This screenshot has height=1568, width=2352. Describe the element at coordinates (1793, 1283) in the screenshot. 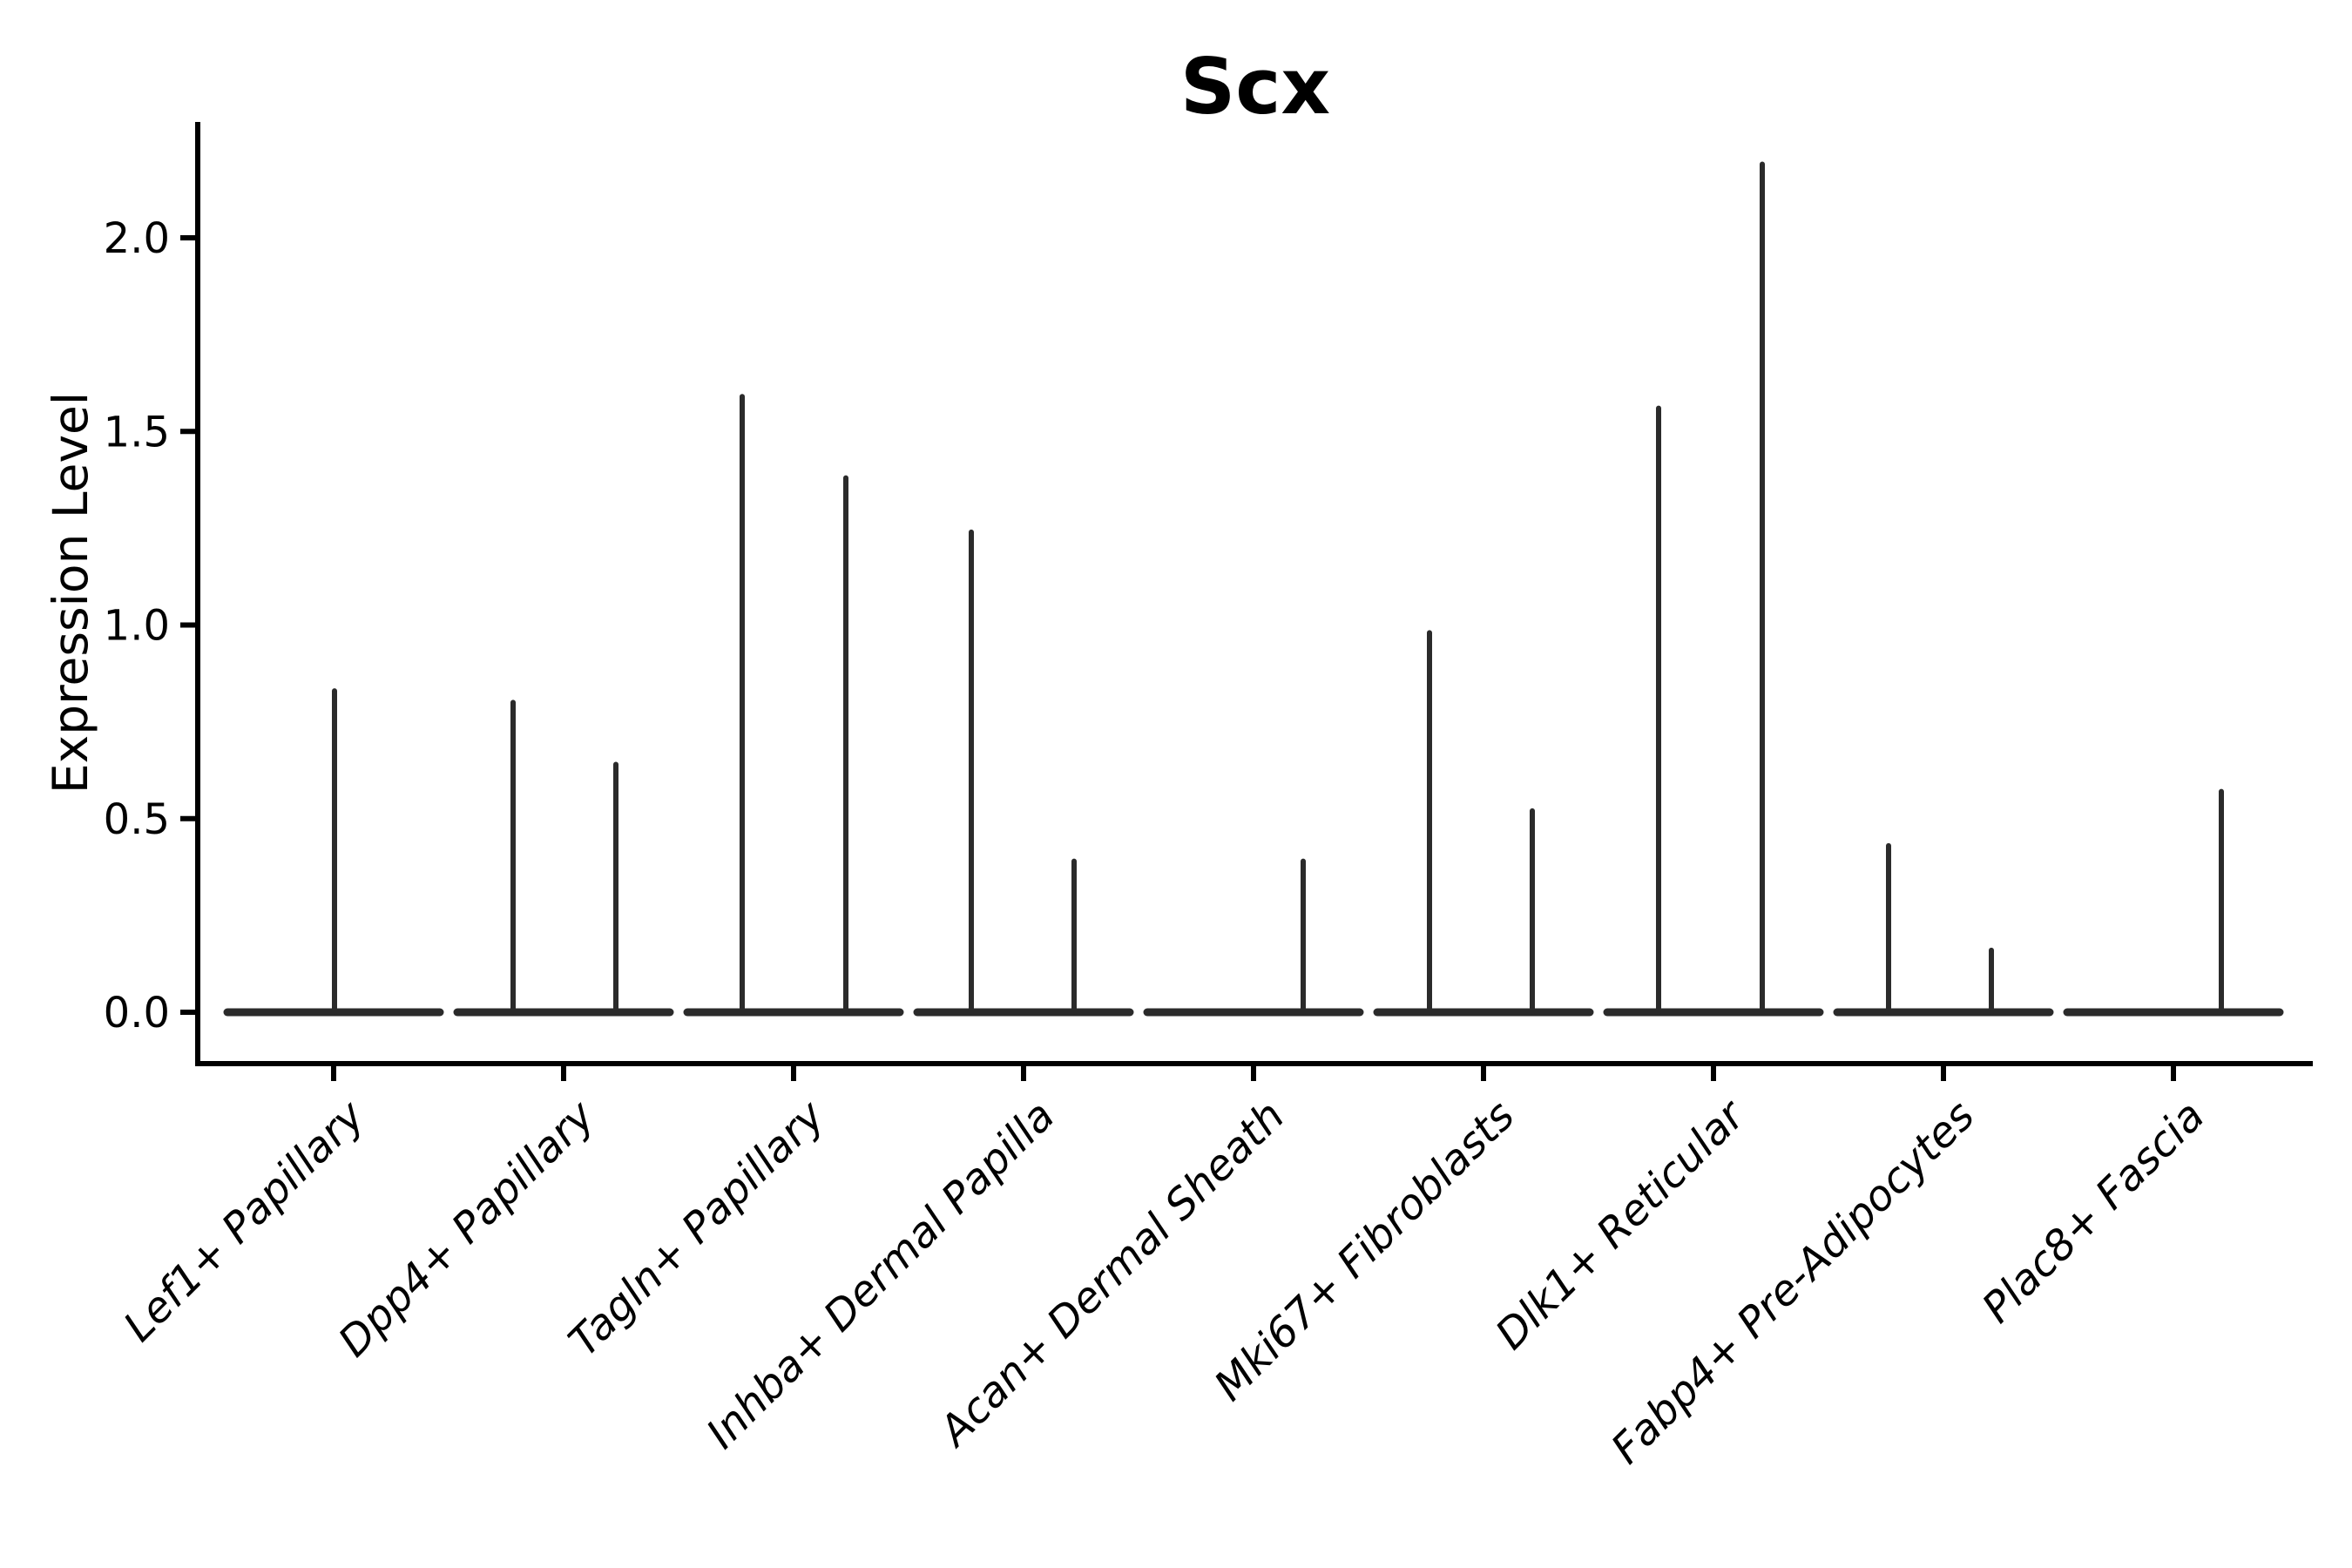

I see `x-tick-label: Fabp4+ Pre-Adipocytes` at that location.